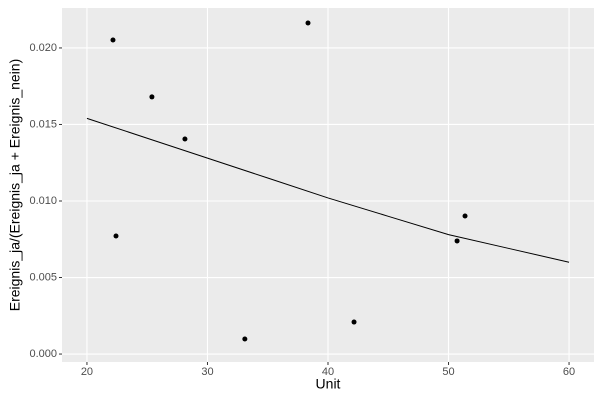  I want to click on y-tick-label: 0.010, so click(43, 201).